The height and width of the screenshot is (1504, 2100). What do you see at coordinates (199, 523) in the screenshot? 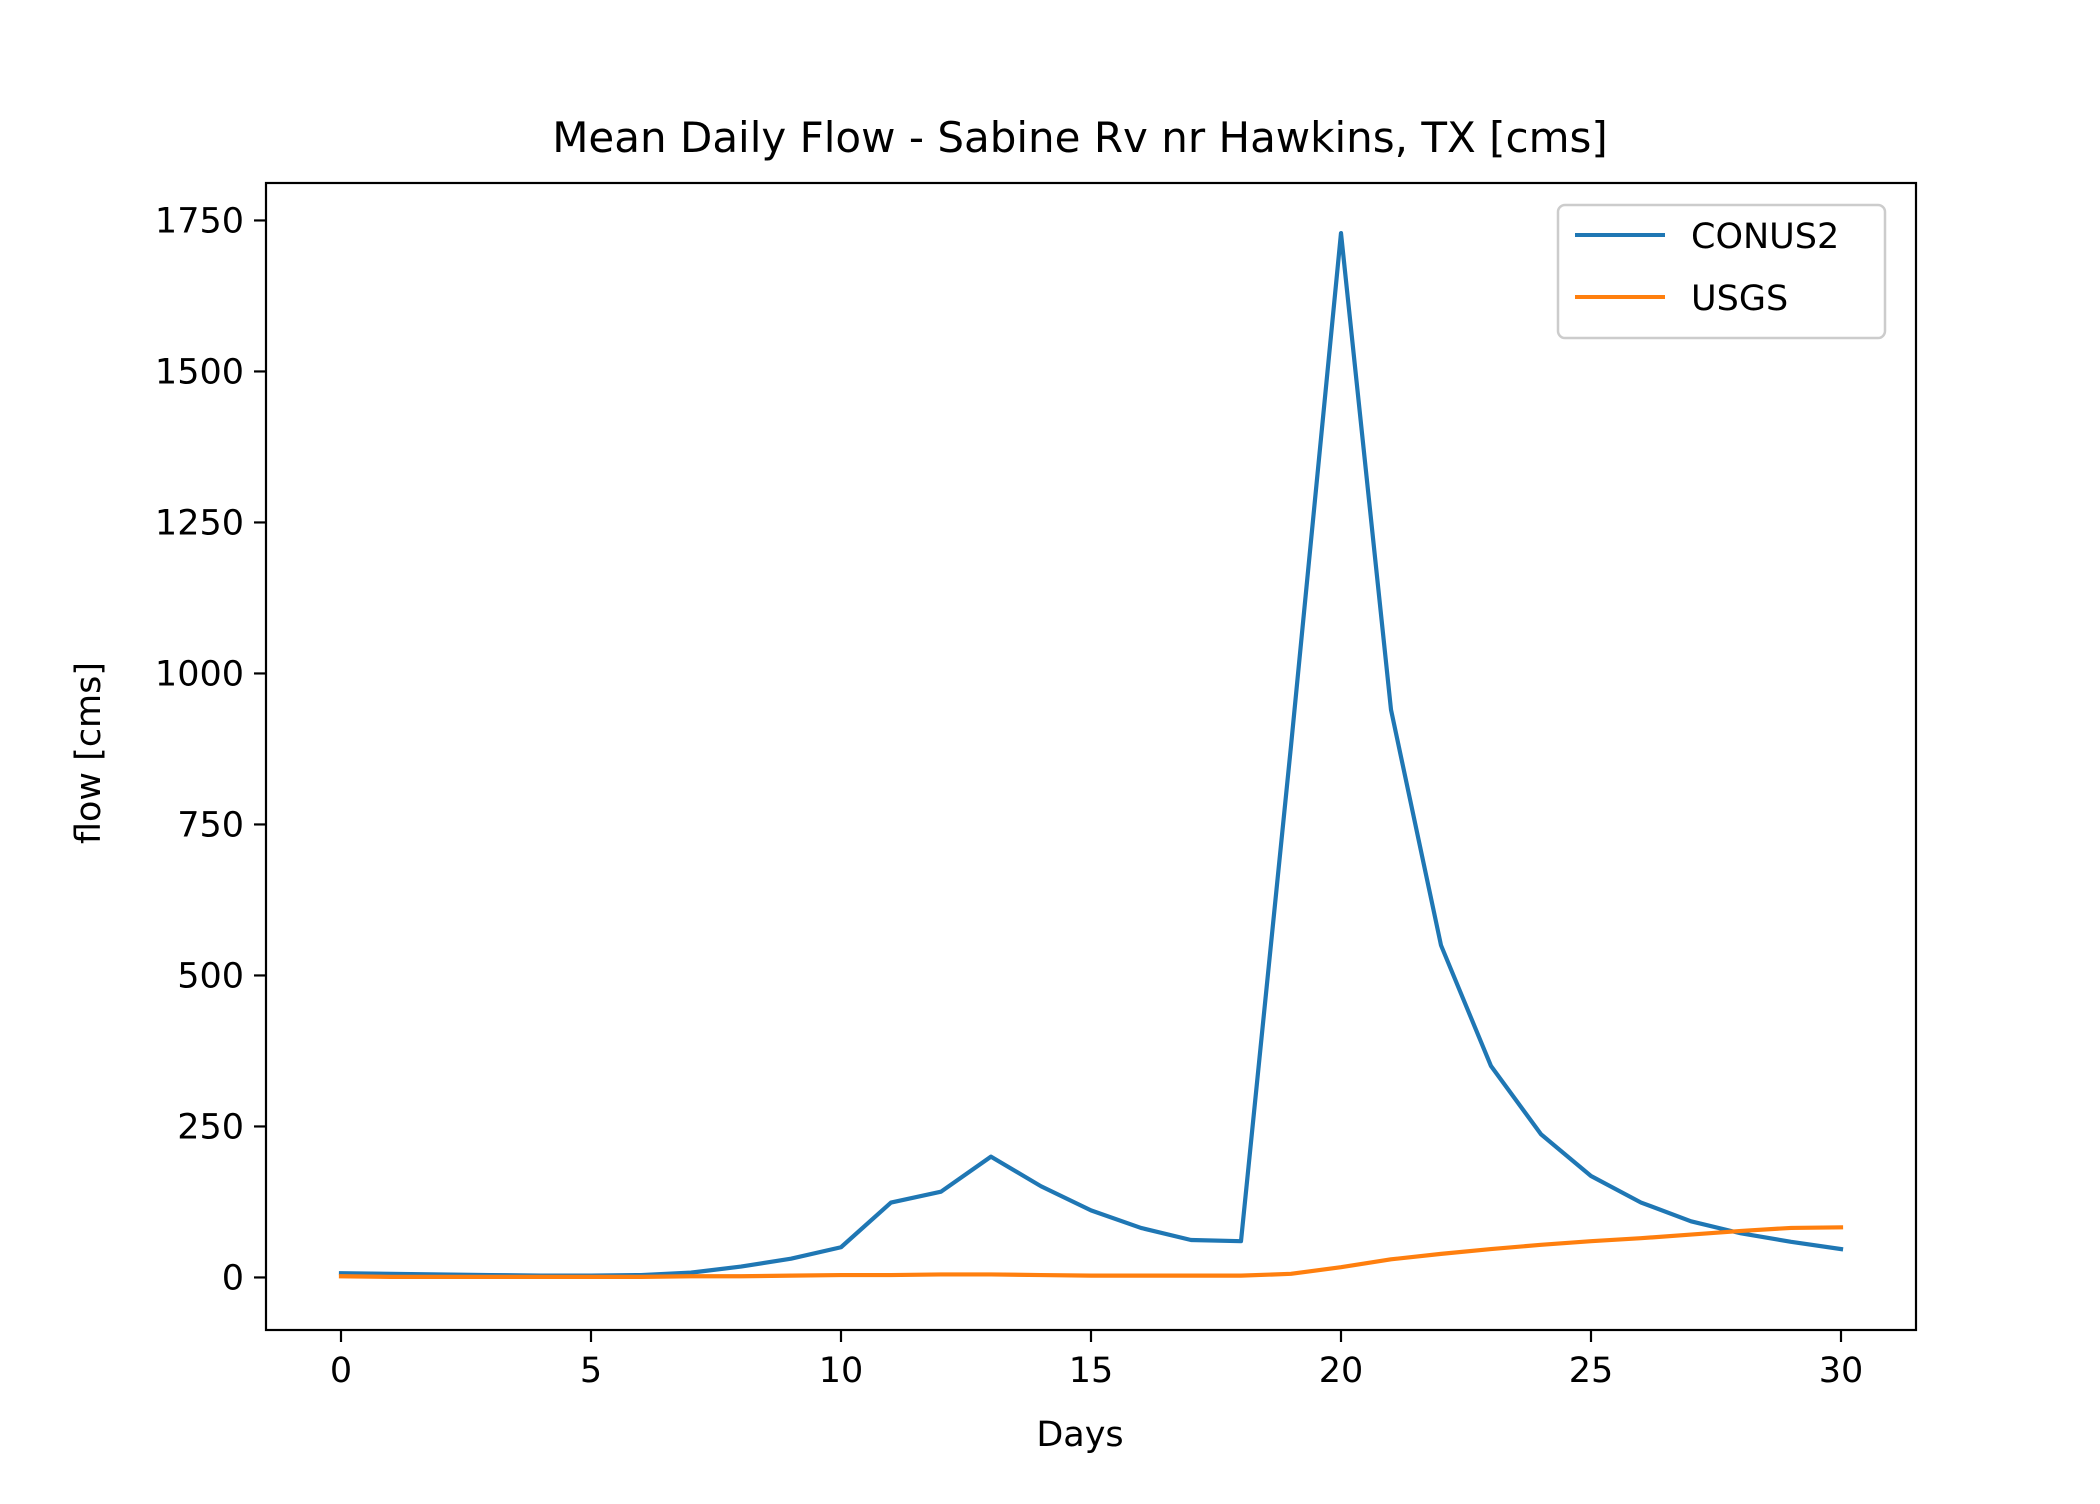
I see `y-tick-label: 1250` at bounding box center [199, 523].